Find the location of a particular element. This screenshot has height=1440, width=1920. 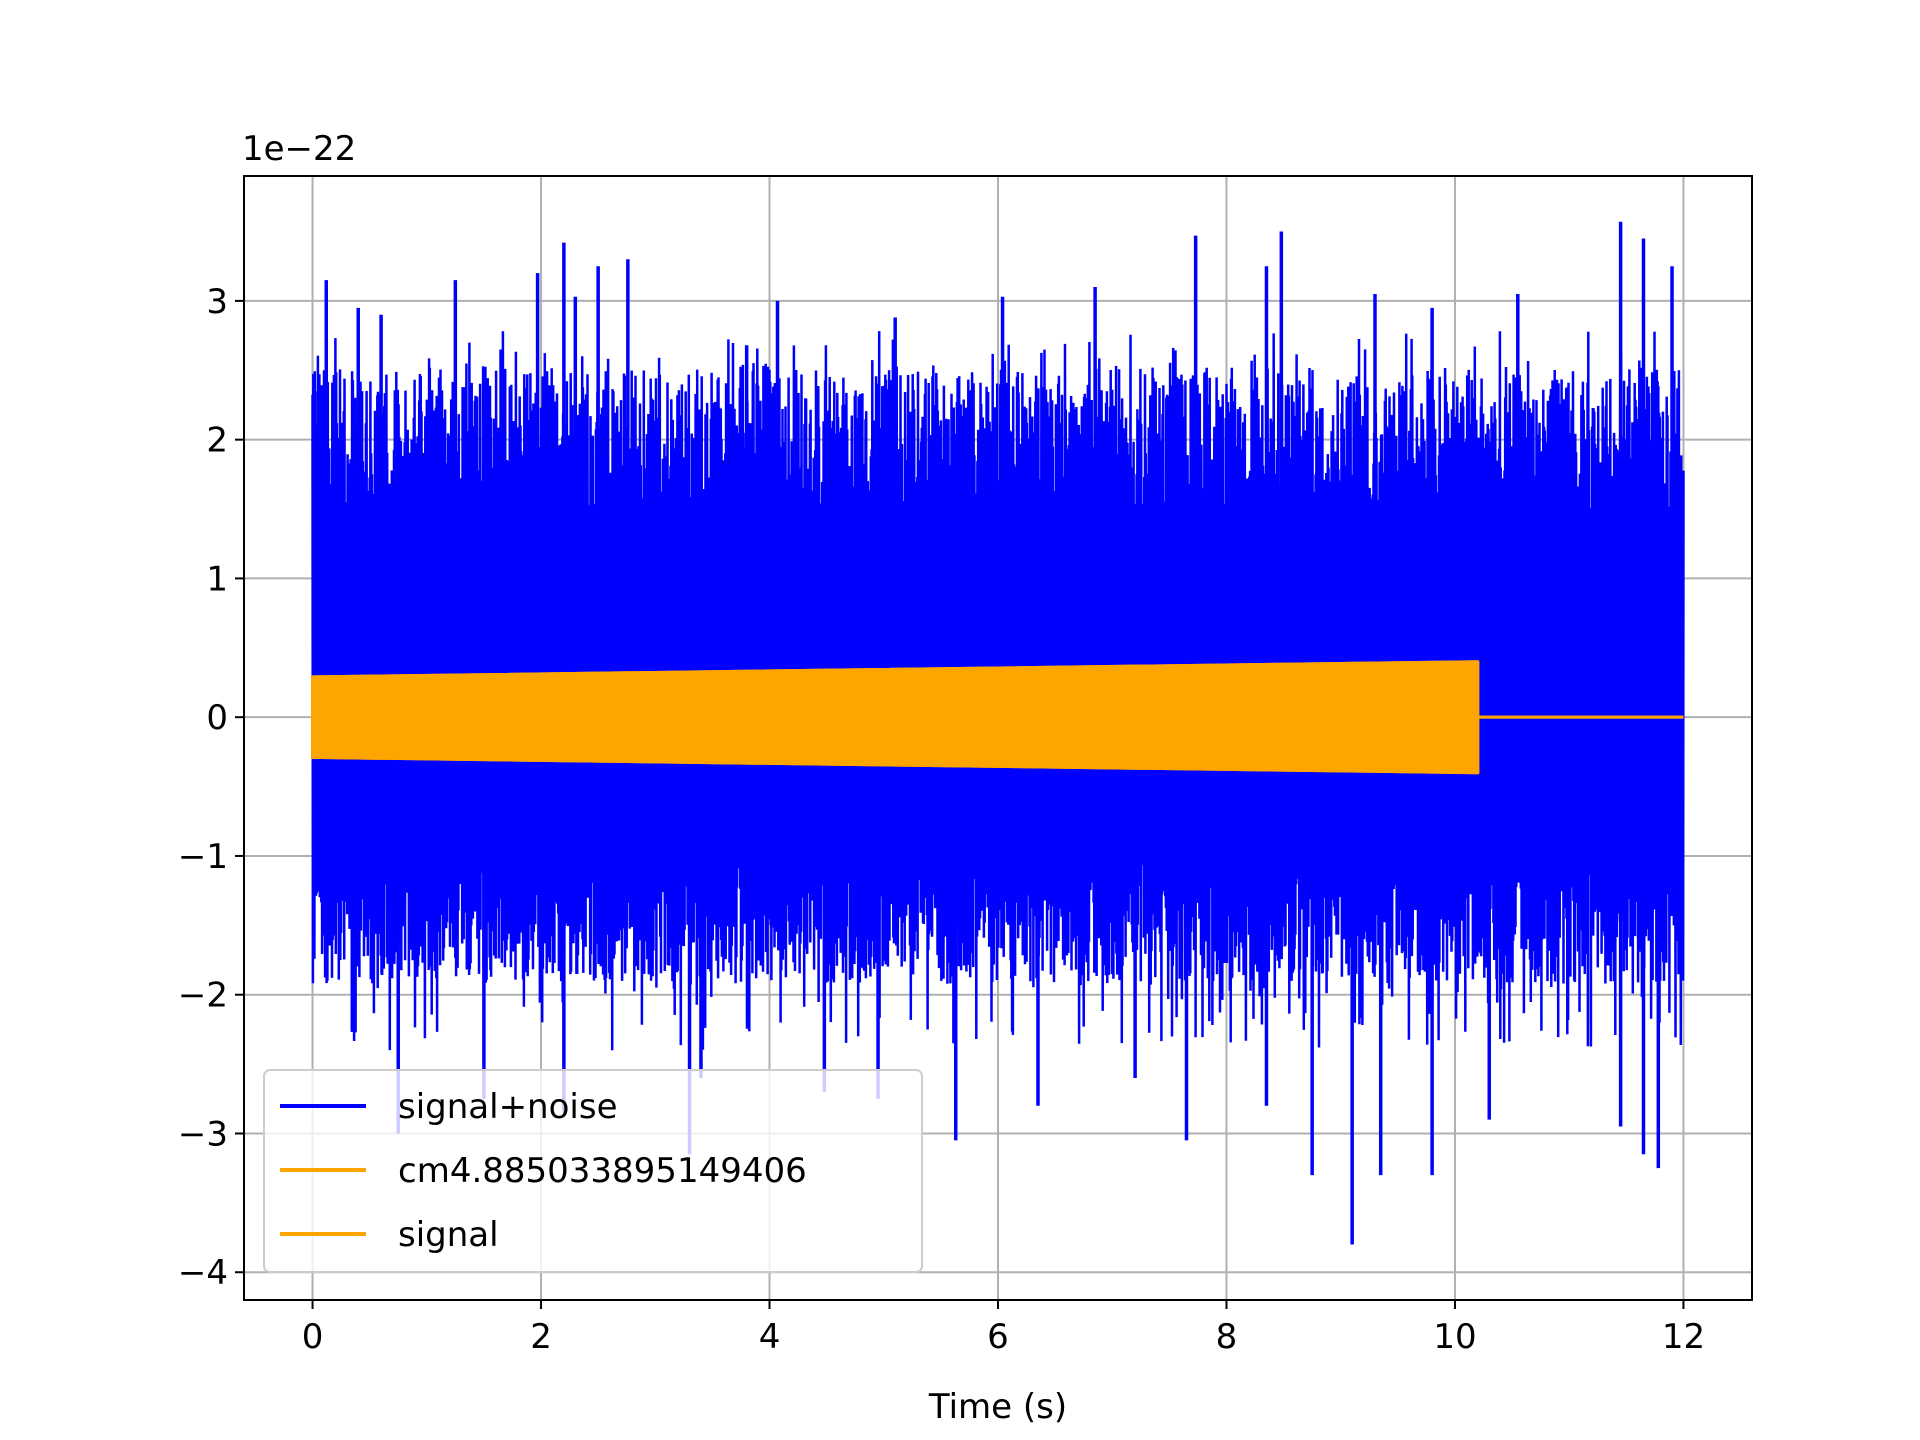

x-axis-ticks: 0 2 4 6 8 10 12 is located at coordinates (1003, 1328).